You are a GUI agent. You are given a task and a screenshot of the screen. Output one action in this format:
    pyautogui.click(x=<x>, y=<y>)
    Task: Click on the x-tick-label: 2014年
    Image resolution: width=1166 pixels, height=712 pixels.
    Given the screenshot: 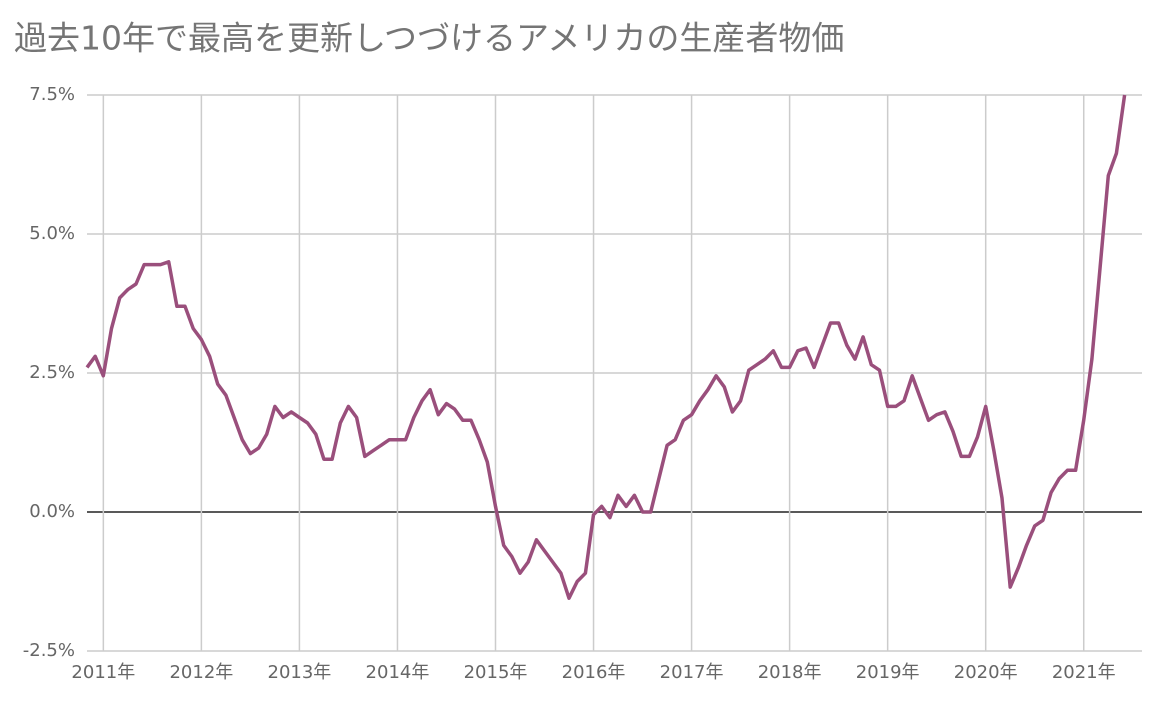 What is the action you would take?
    pyautogui.click(x=398, y=672)
    